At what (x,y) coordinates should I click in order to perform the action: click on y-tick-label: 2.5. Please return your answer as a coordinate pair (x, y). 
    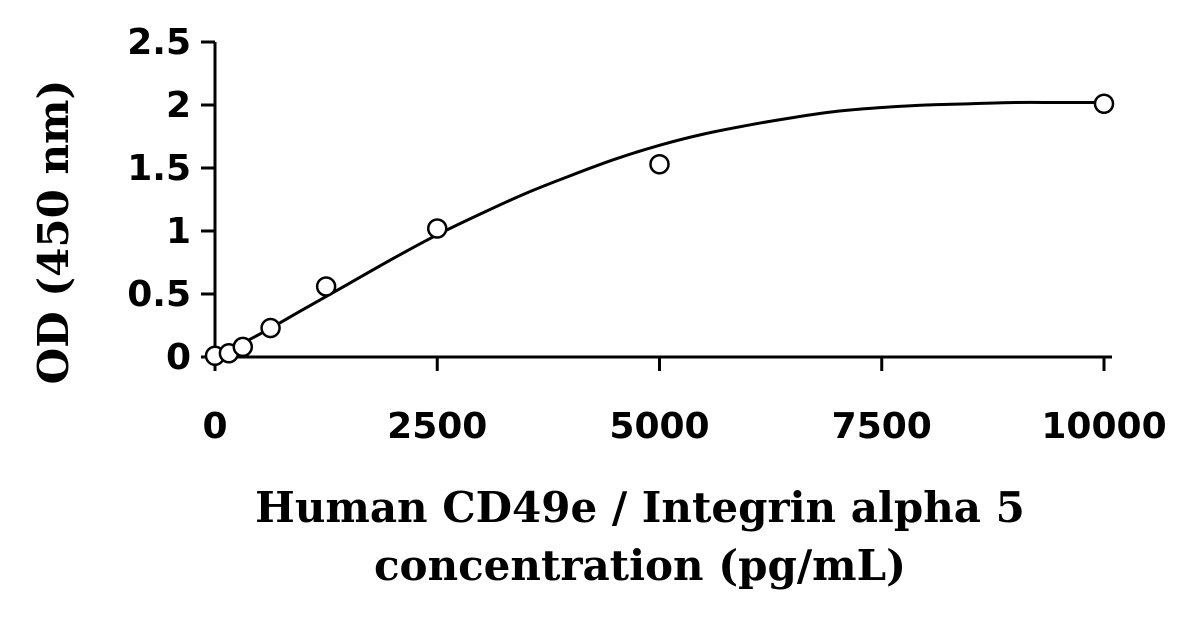
    Looking at the image, I should click on (159, 42).